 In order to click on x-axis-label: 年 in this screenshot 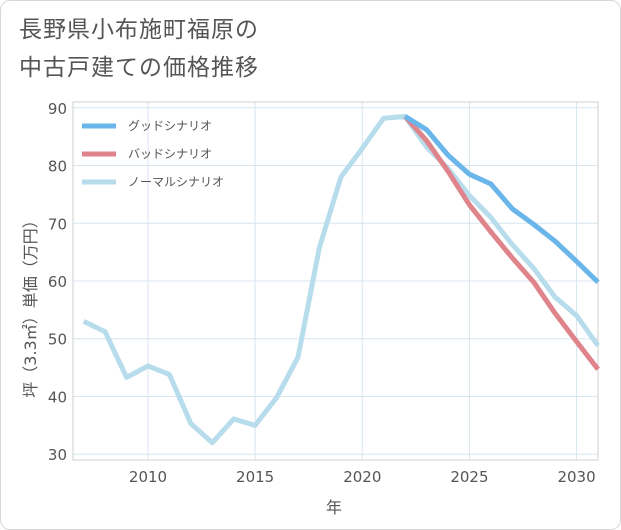, I will do `click(334, 507)`.